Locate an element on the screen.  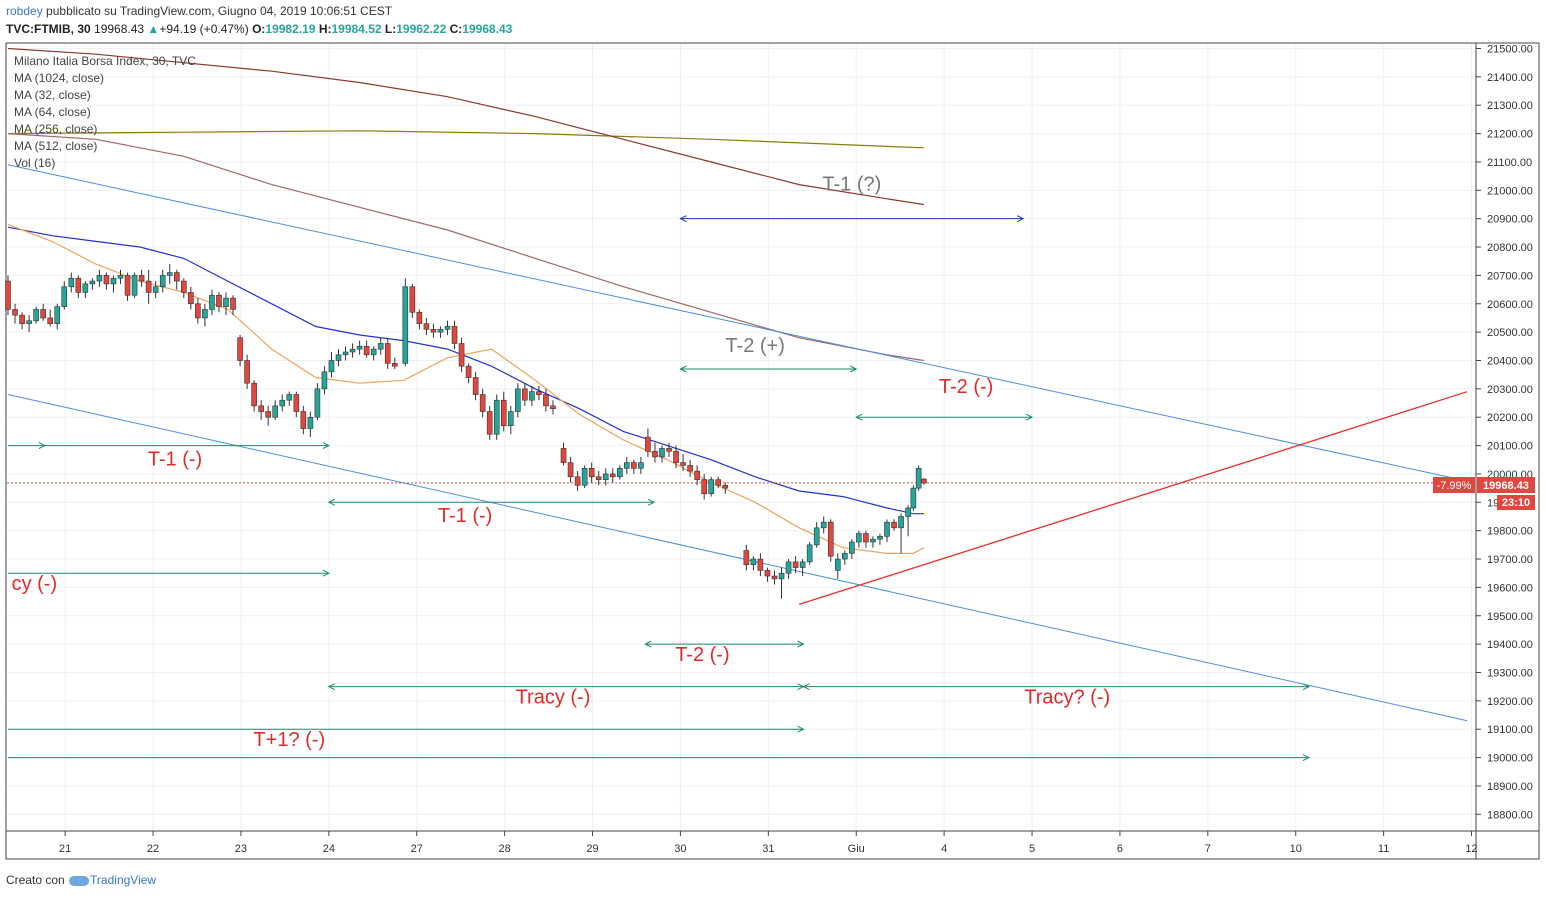
y-tick-label: 20300.00 is located at coordinates (1510, 390).